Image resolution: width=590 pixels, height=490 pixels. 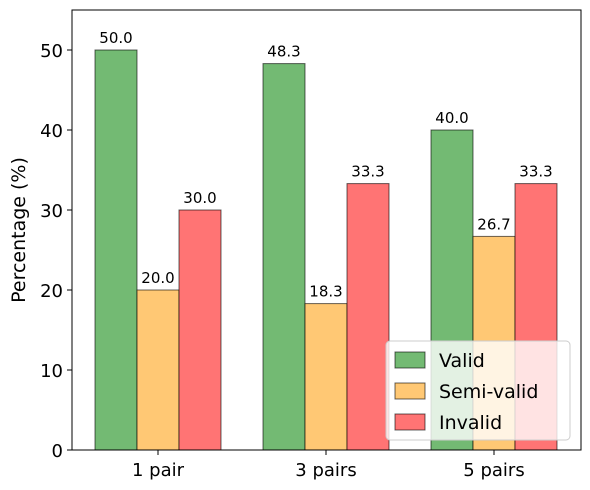 What do you see at coordinates (325, 292) in the screenshot?
I see `data-label: 18.3` at bounding box center [325, 292].